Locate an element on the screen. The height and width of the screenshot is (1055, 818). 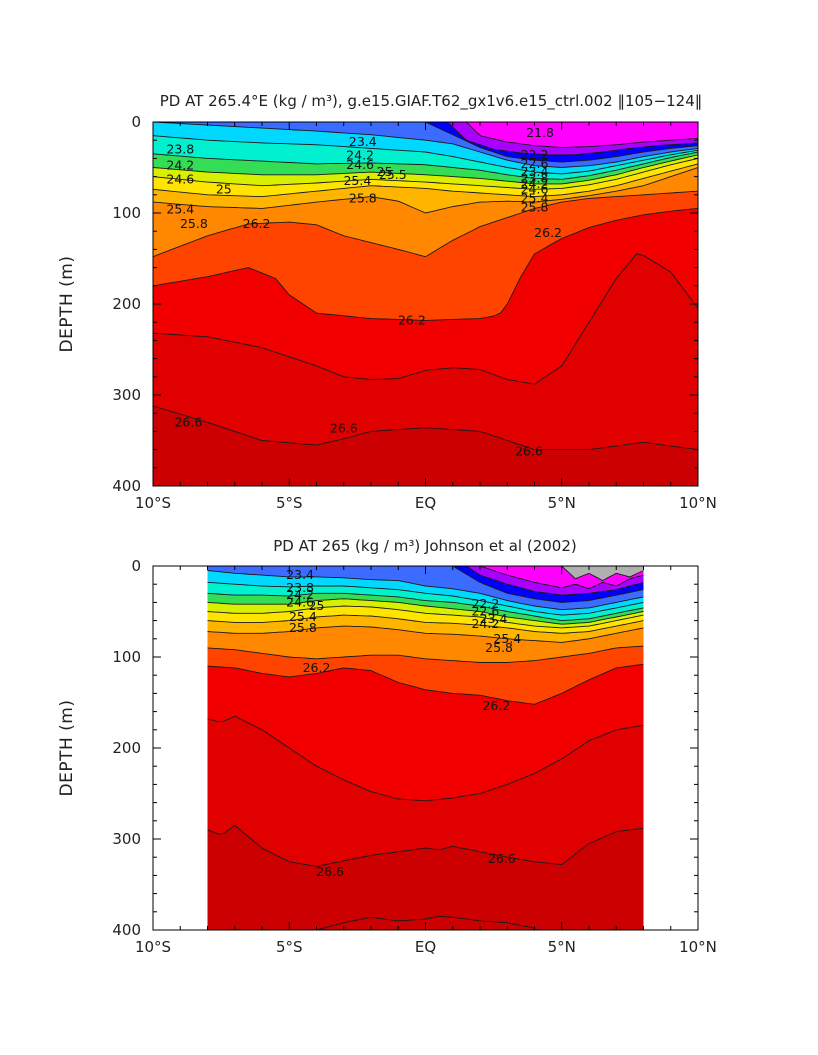
contour-line-24.6 is located at coordinates (425, 169).